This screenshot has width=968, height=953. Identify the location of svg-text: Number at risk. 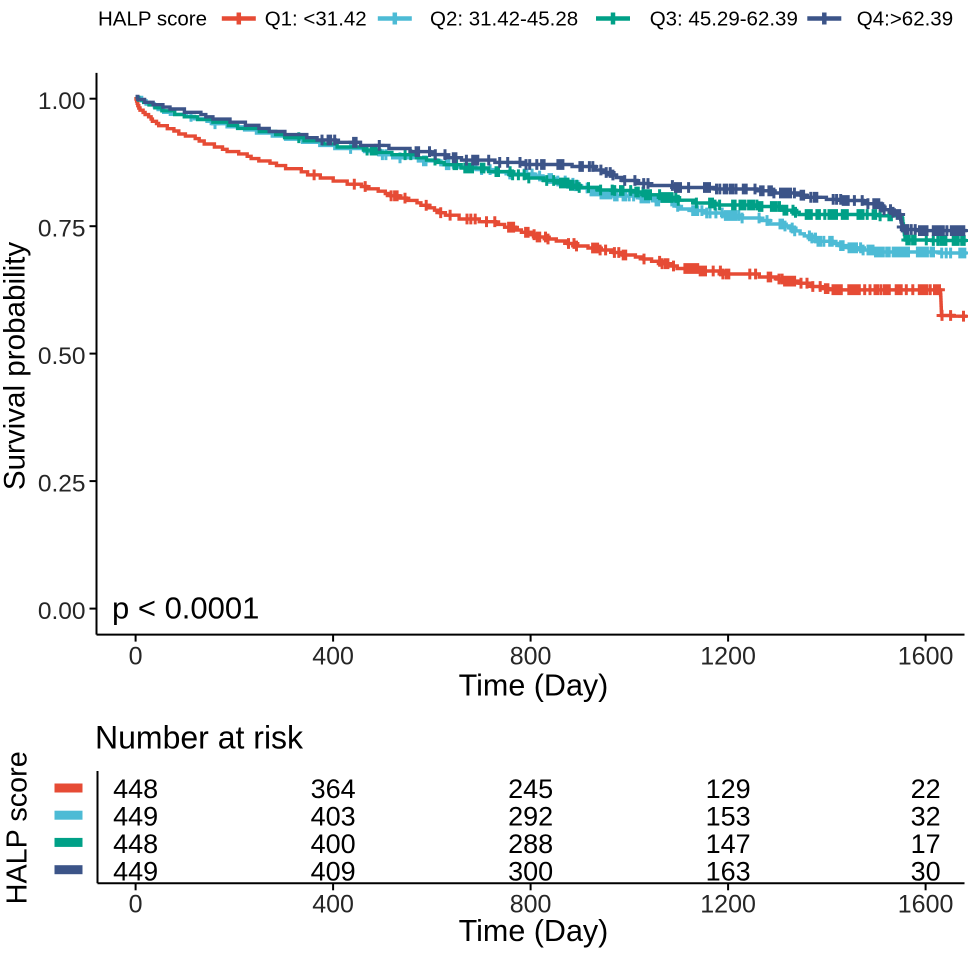
(199, 738).